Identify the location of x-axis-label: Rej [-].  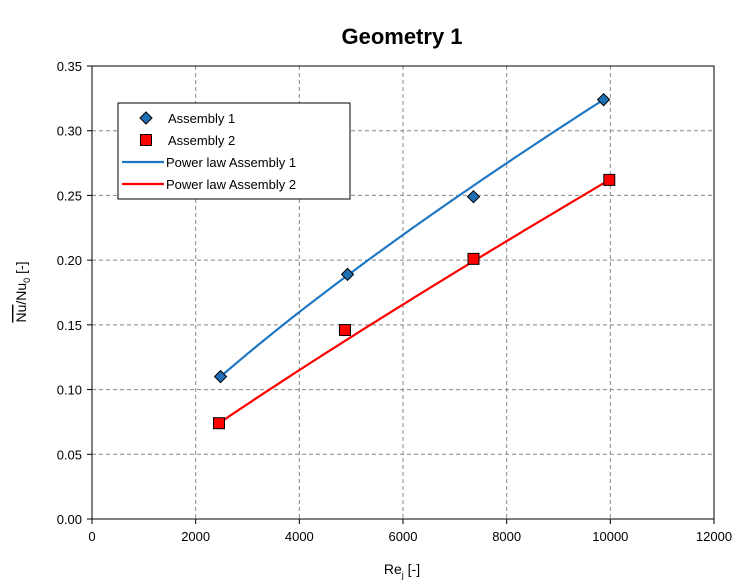
(402, 570).